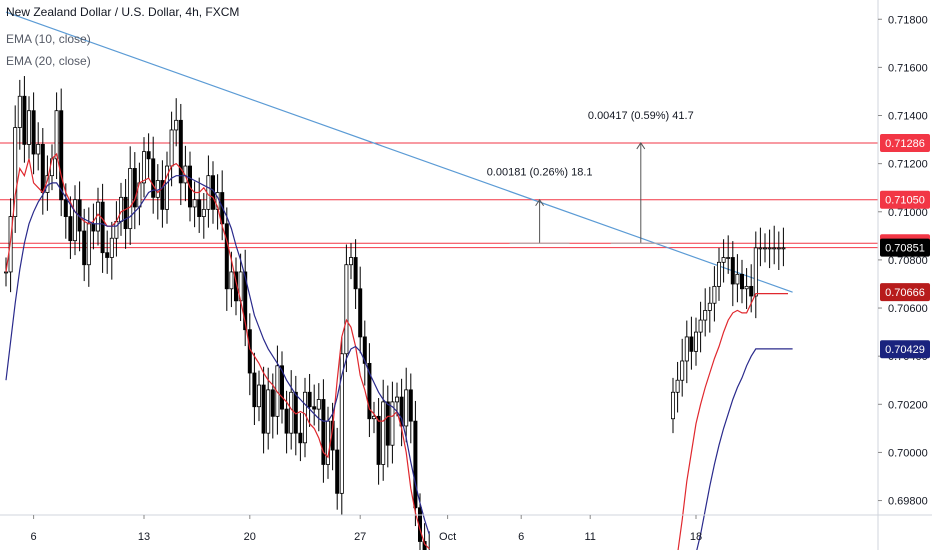 This screenshot has height=550, width=932. What do you see at coordinates (466, 528) in the screenshot?
I see `time-axis: 6 13 20 27 Oct 6 11 18` at bounding box center [466, 528].